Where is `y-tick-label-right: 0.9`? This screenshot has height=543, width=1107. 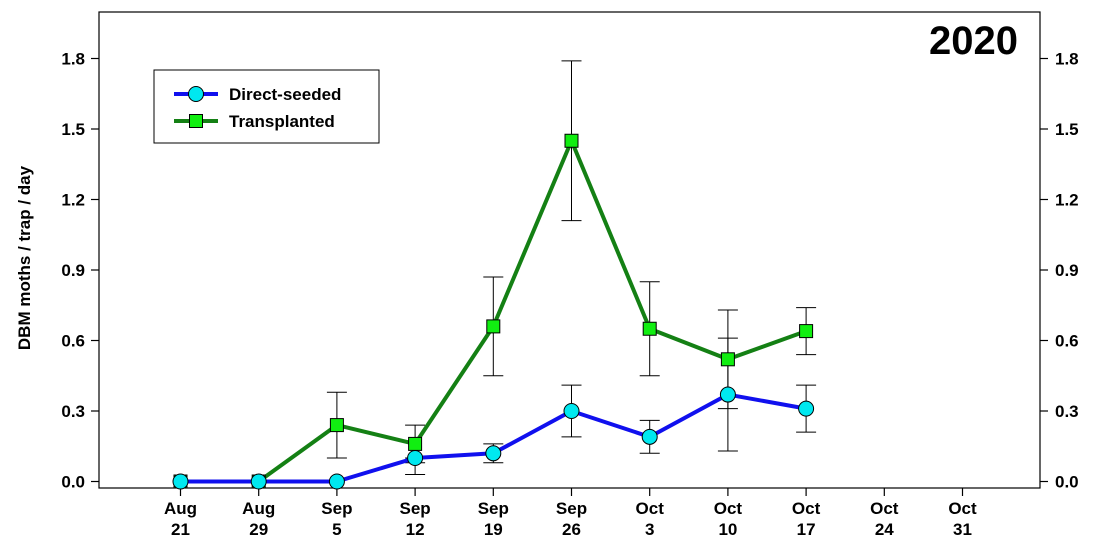 y-tick-label-right: 0.9 is located at coordinates (1067, 270).